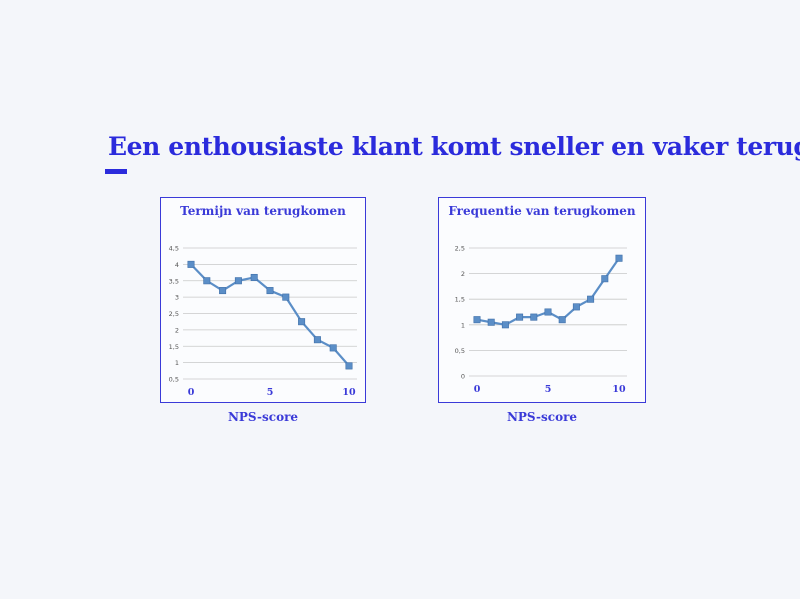 The width and height of the screenshot is (800, 599). What do you see at coordinates (263, 211) in the screenshot?
I see `chart-title: Termijn van terugkomen` at bounding box center [263, 211].